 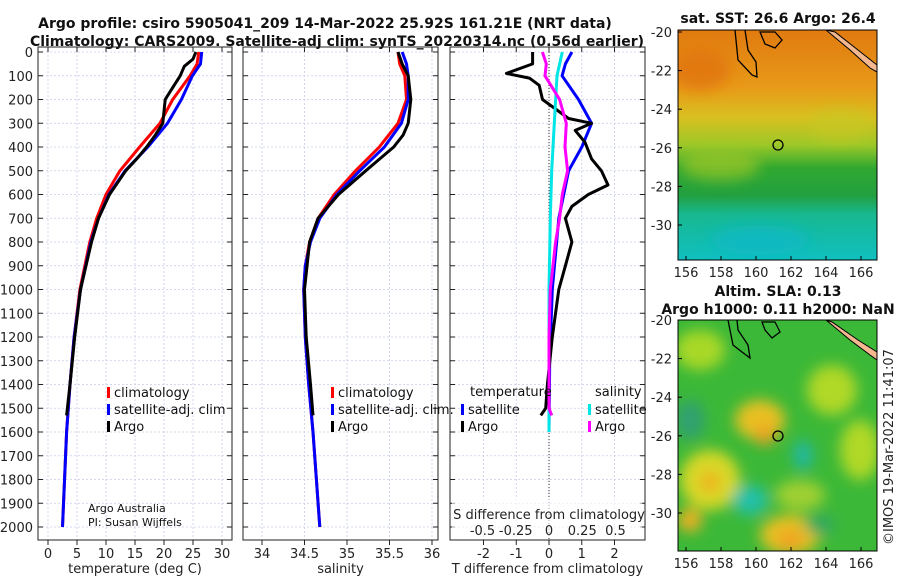 I want to click on x-tick-label: 25, so click(x=193, y=554).